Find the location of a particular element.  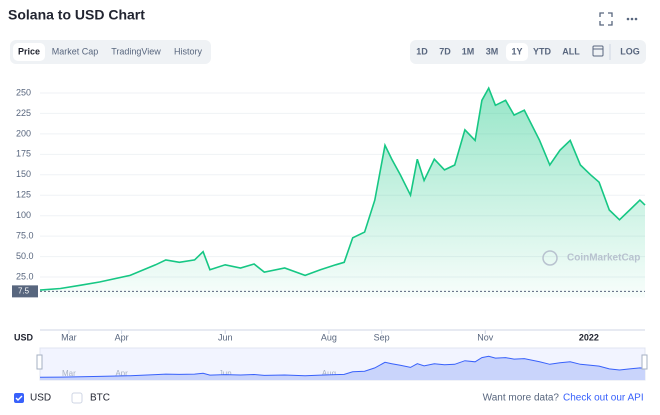

x-tick-label: 2022 is located at coordinates (589, 337).